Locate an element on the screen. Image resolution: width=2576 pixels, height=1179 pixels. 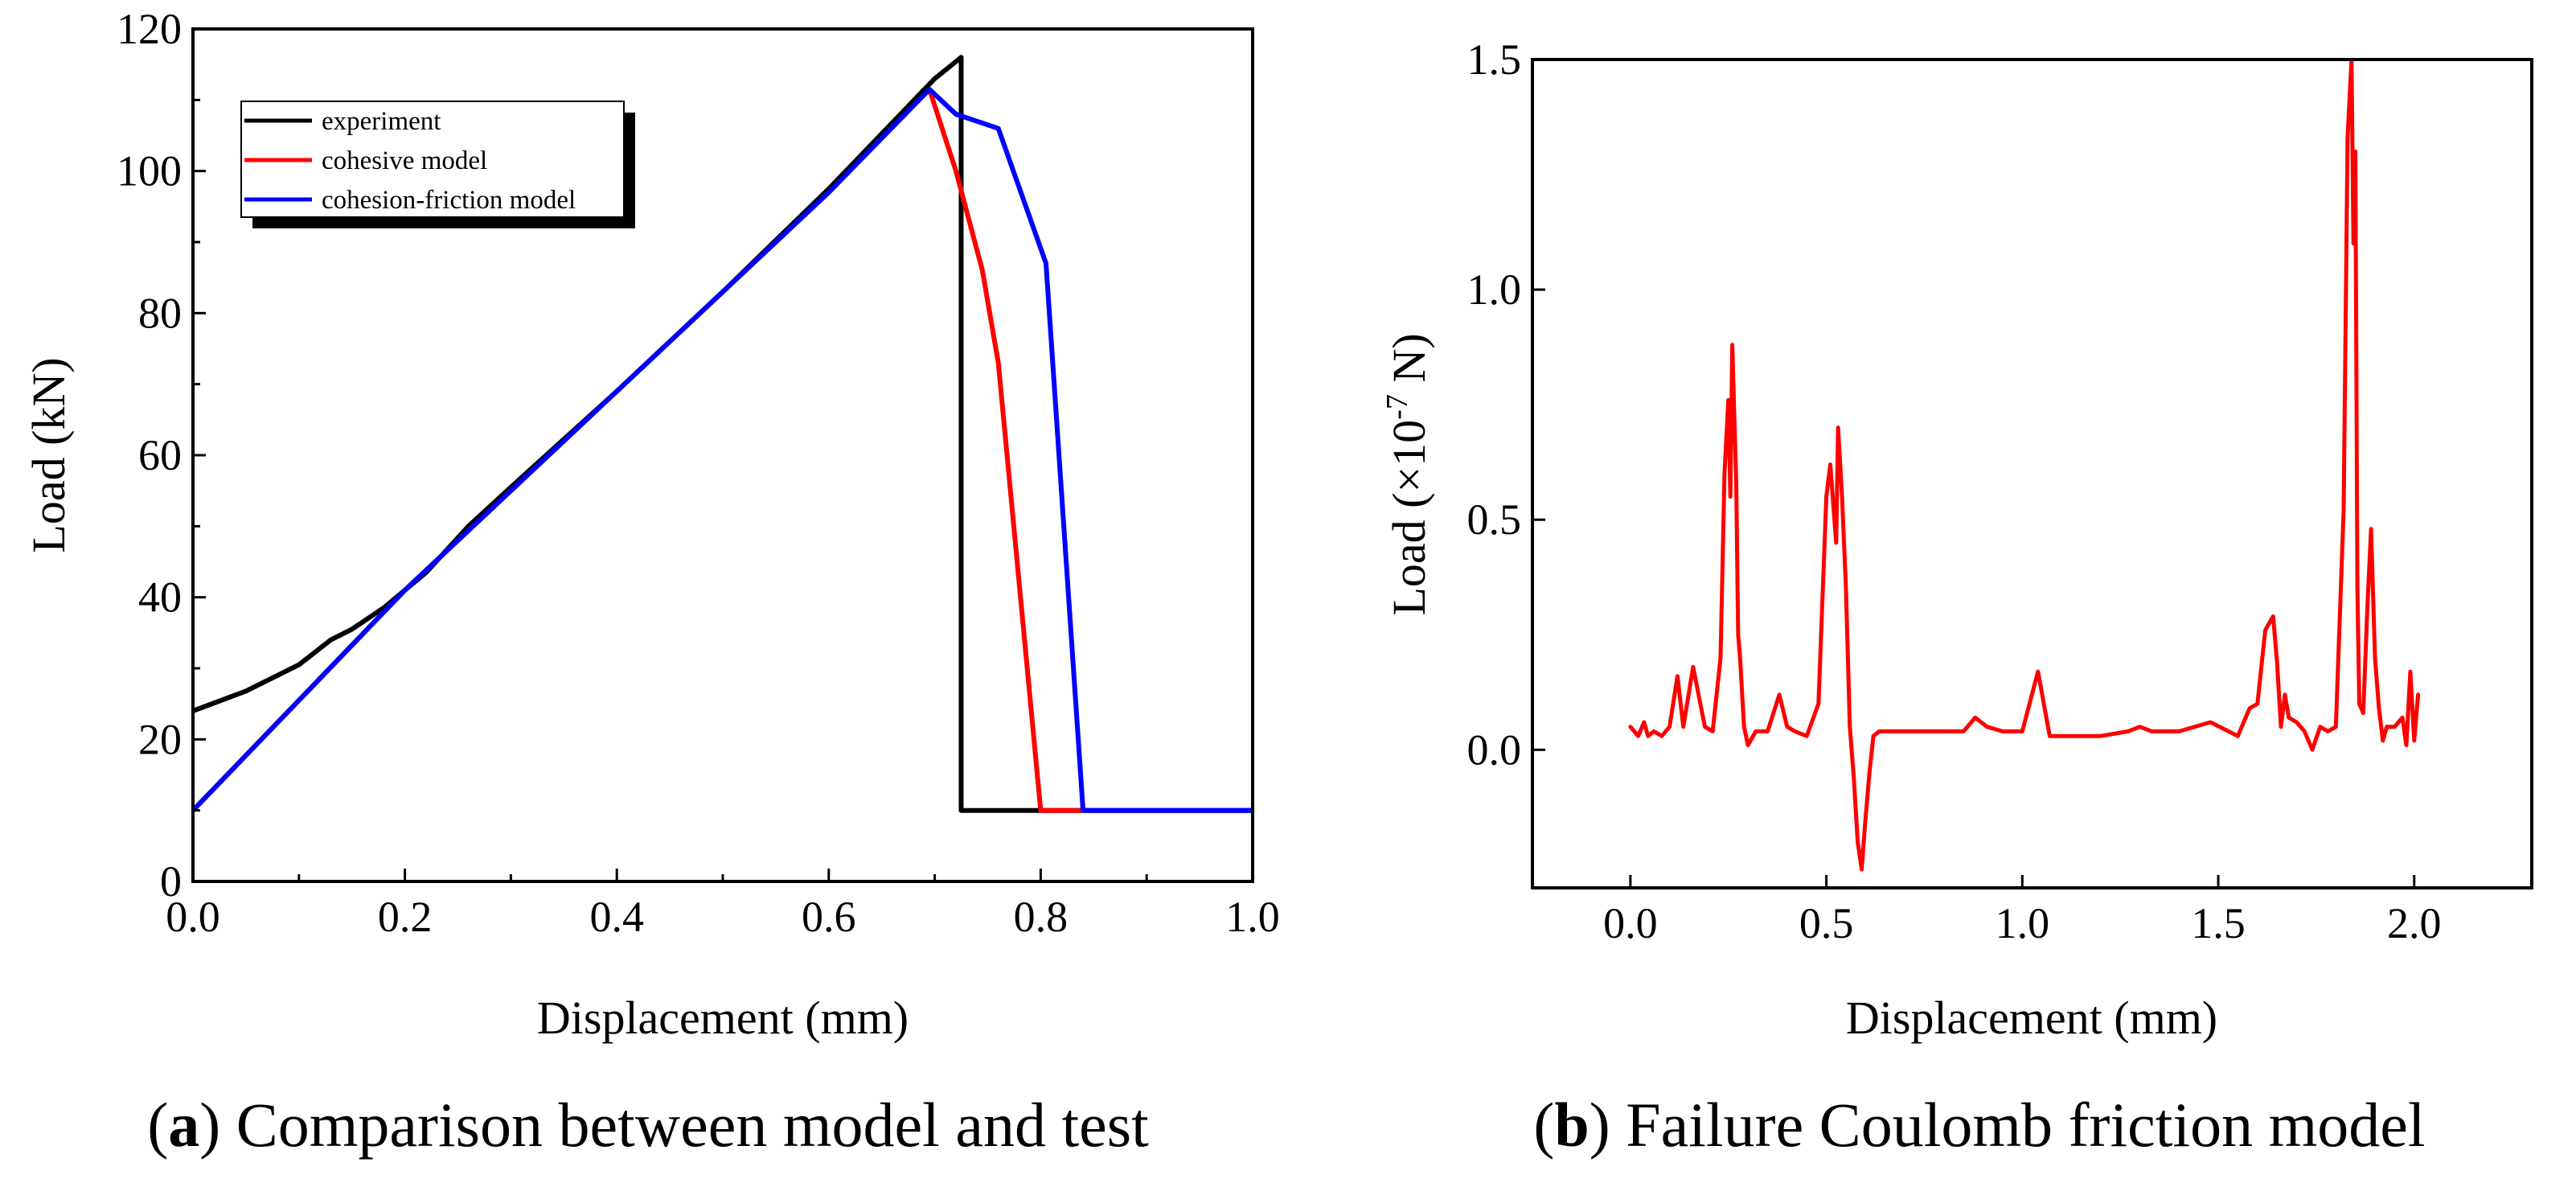
panel-b-x-axis-title: Displacement (mm) is located at coordinates (2031, 1018).